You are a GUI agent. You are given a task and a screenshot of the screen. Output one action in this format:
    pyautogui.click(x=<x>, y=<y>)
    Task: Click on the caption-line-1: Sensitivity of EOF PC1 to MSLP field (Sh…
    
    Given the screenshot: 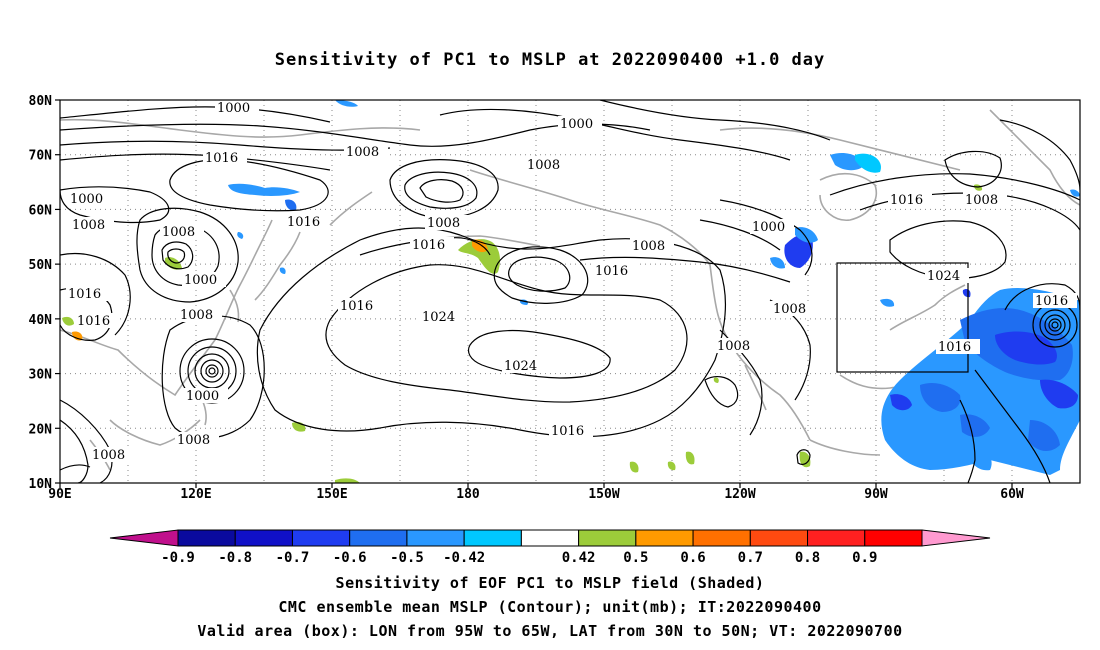 What is the action you would take?
    pyautogui.click(x=550, y=583)
    